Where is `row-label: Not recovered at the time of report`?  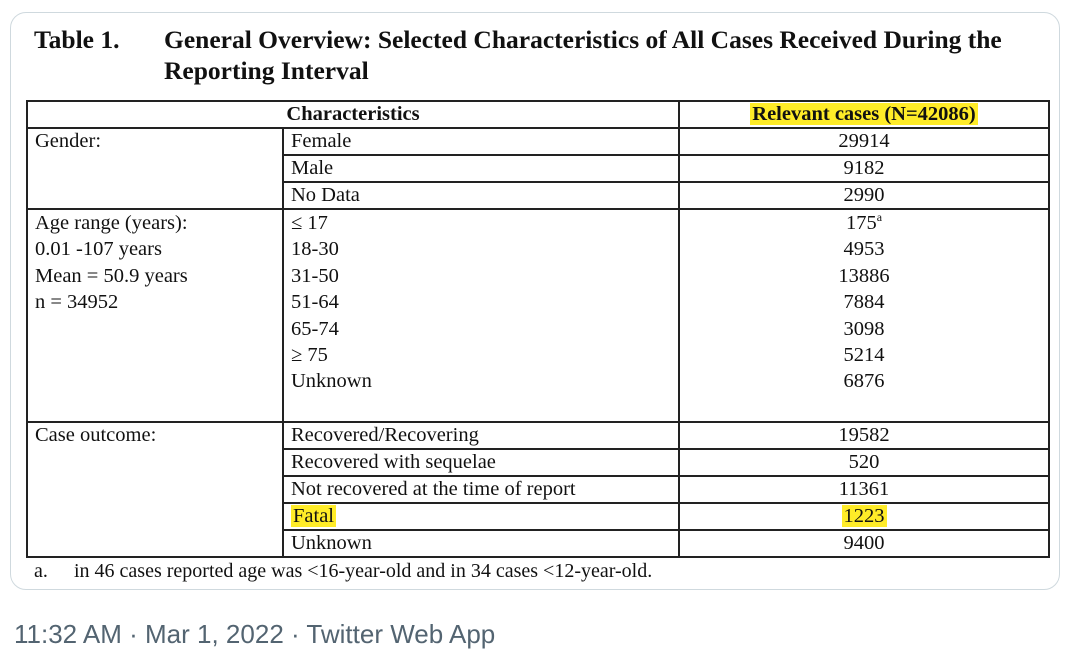 row-label: Not recovered at the time of report is located at coordinates (481, 490).